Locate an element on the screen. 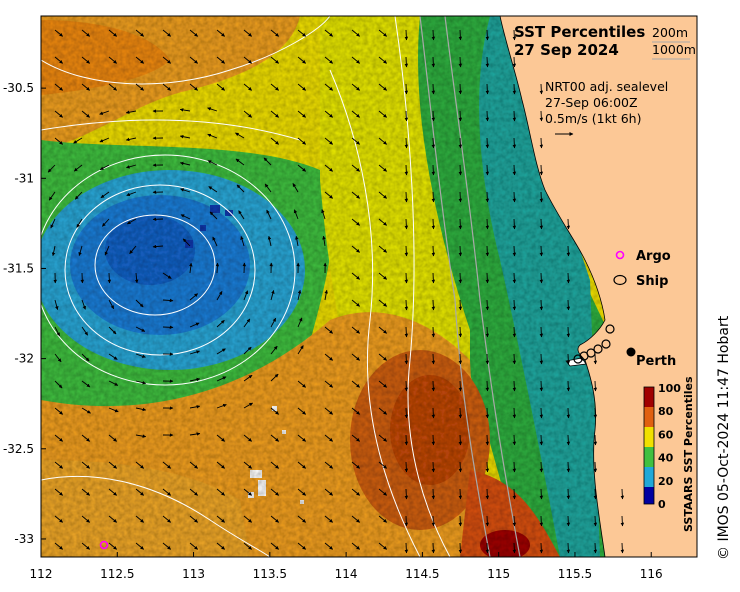 Image resolution: width=740 pixels, height=592 pixels. x-tick-label: 115.5 is located at coordinates (575, 574).